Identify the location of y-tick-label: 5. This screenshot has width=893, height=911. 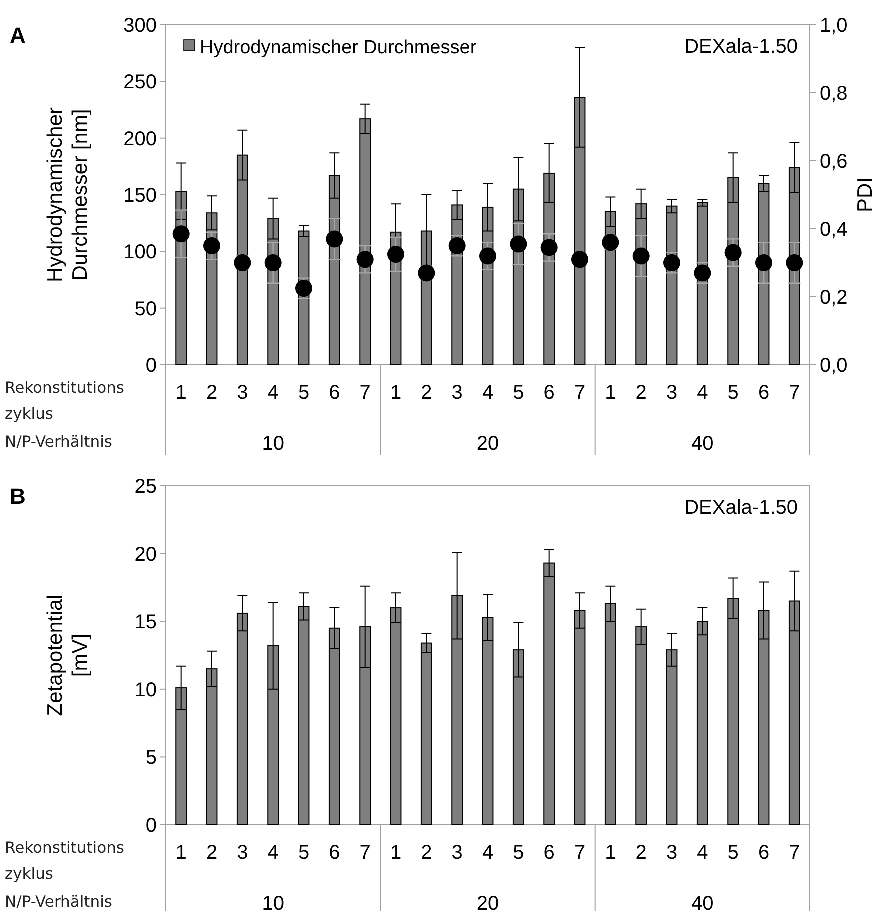
(151, 758).